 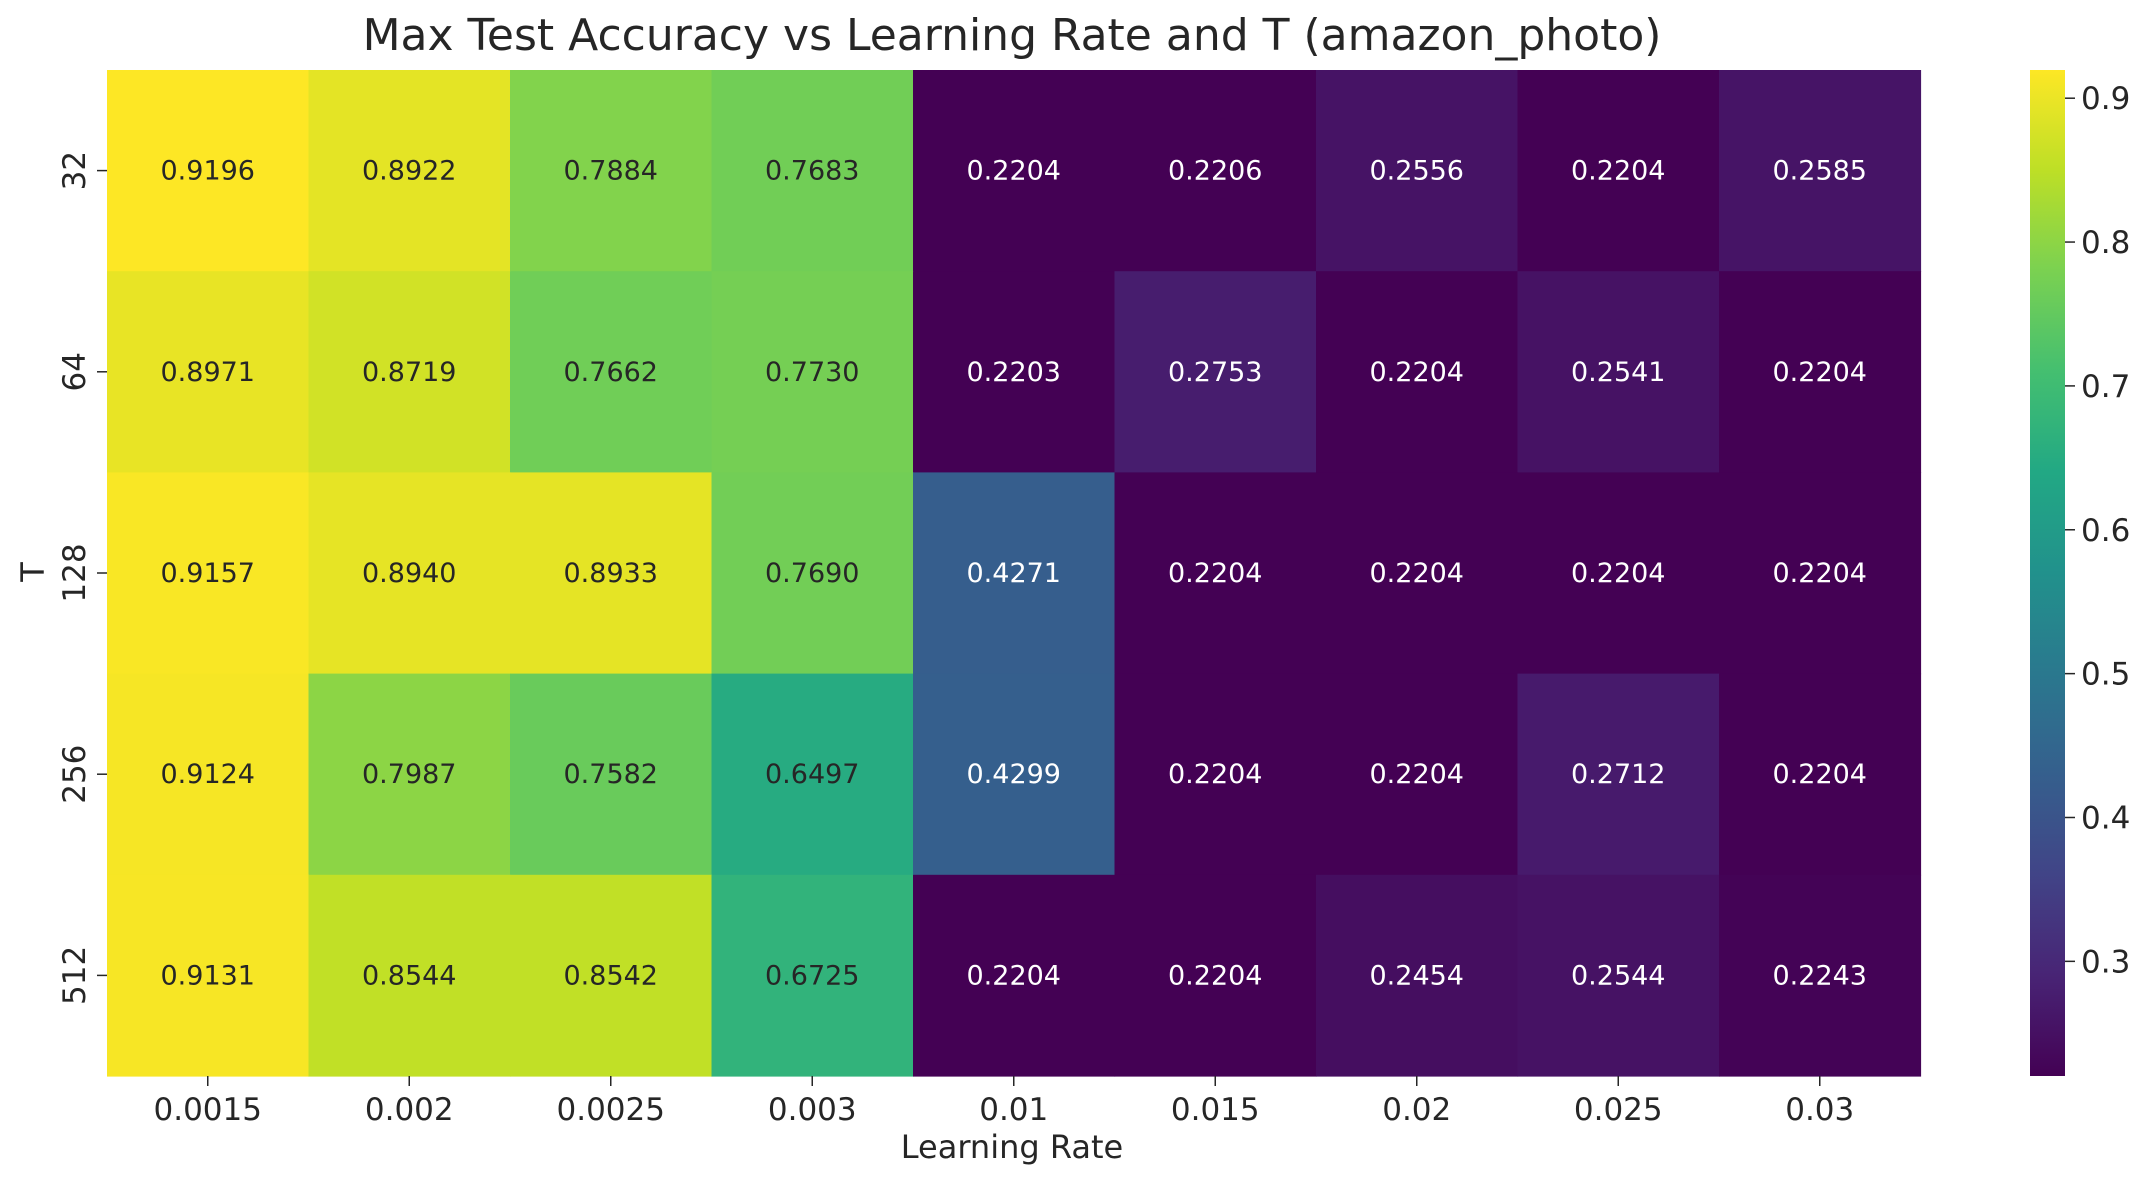 What do you see at coordinates (2105, 531) in the screenshot?
I see `colorbar-tick-label: 0.6` at bounding box center [2105, 531].